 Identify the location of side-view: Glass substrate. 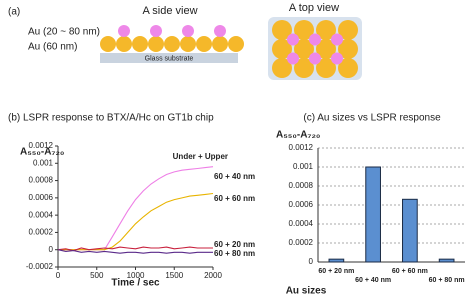
(169, 58).